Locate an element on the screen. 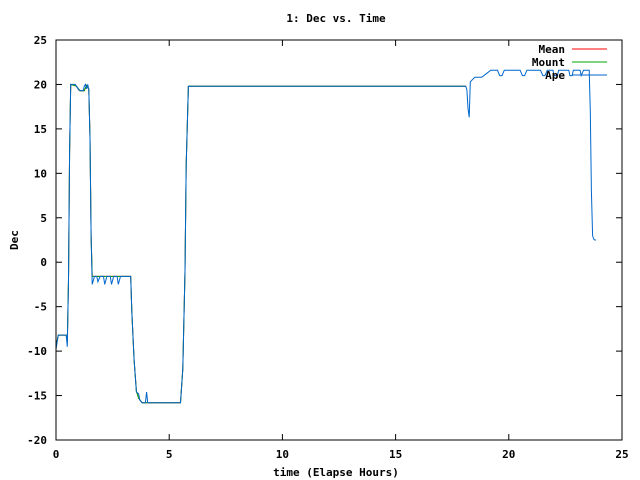 This screenshot has height=480, width=640. x-tick-label: 5 is located at coordinates (169, 454).